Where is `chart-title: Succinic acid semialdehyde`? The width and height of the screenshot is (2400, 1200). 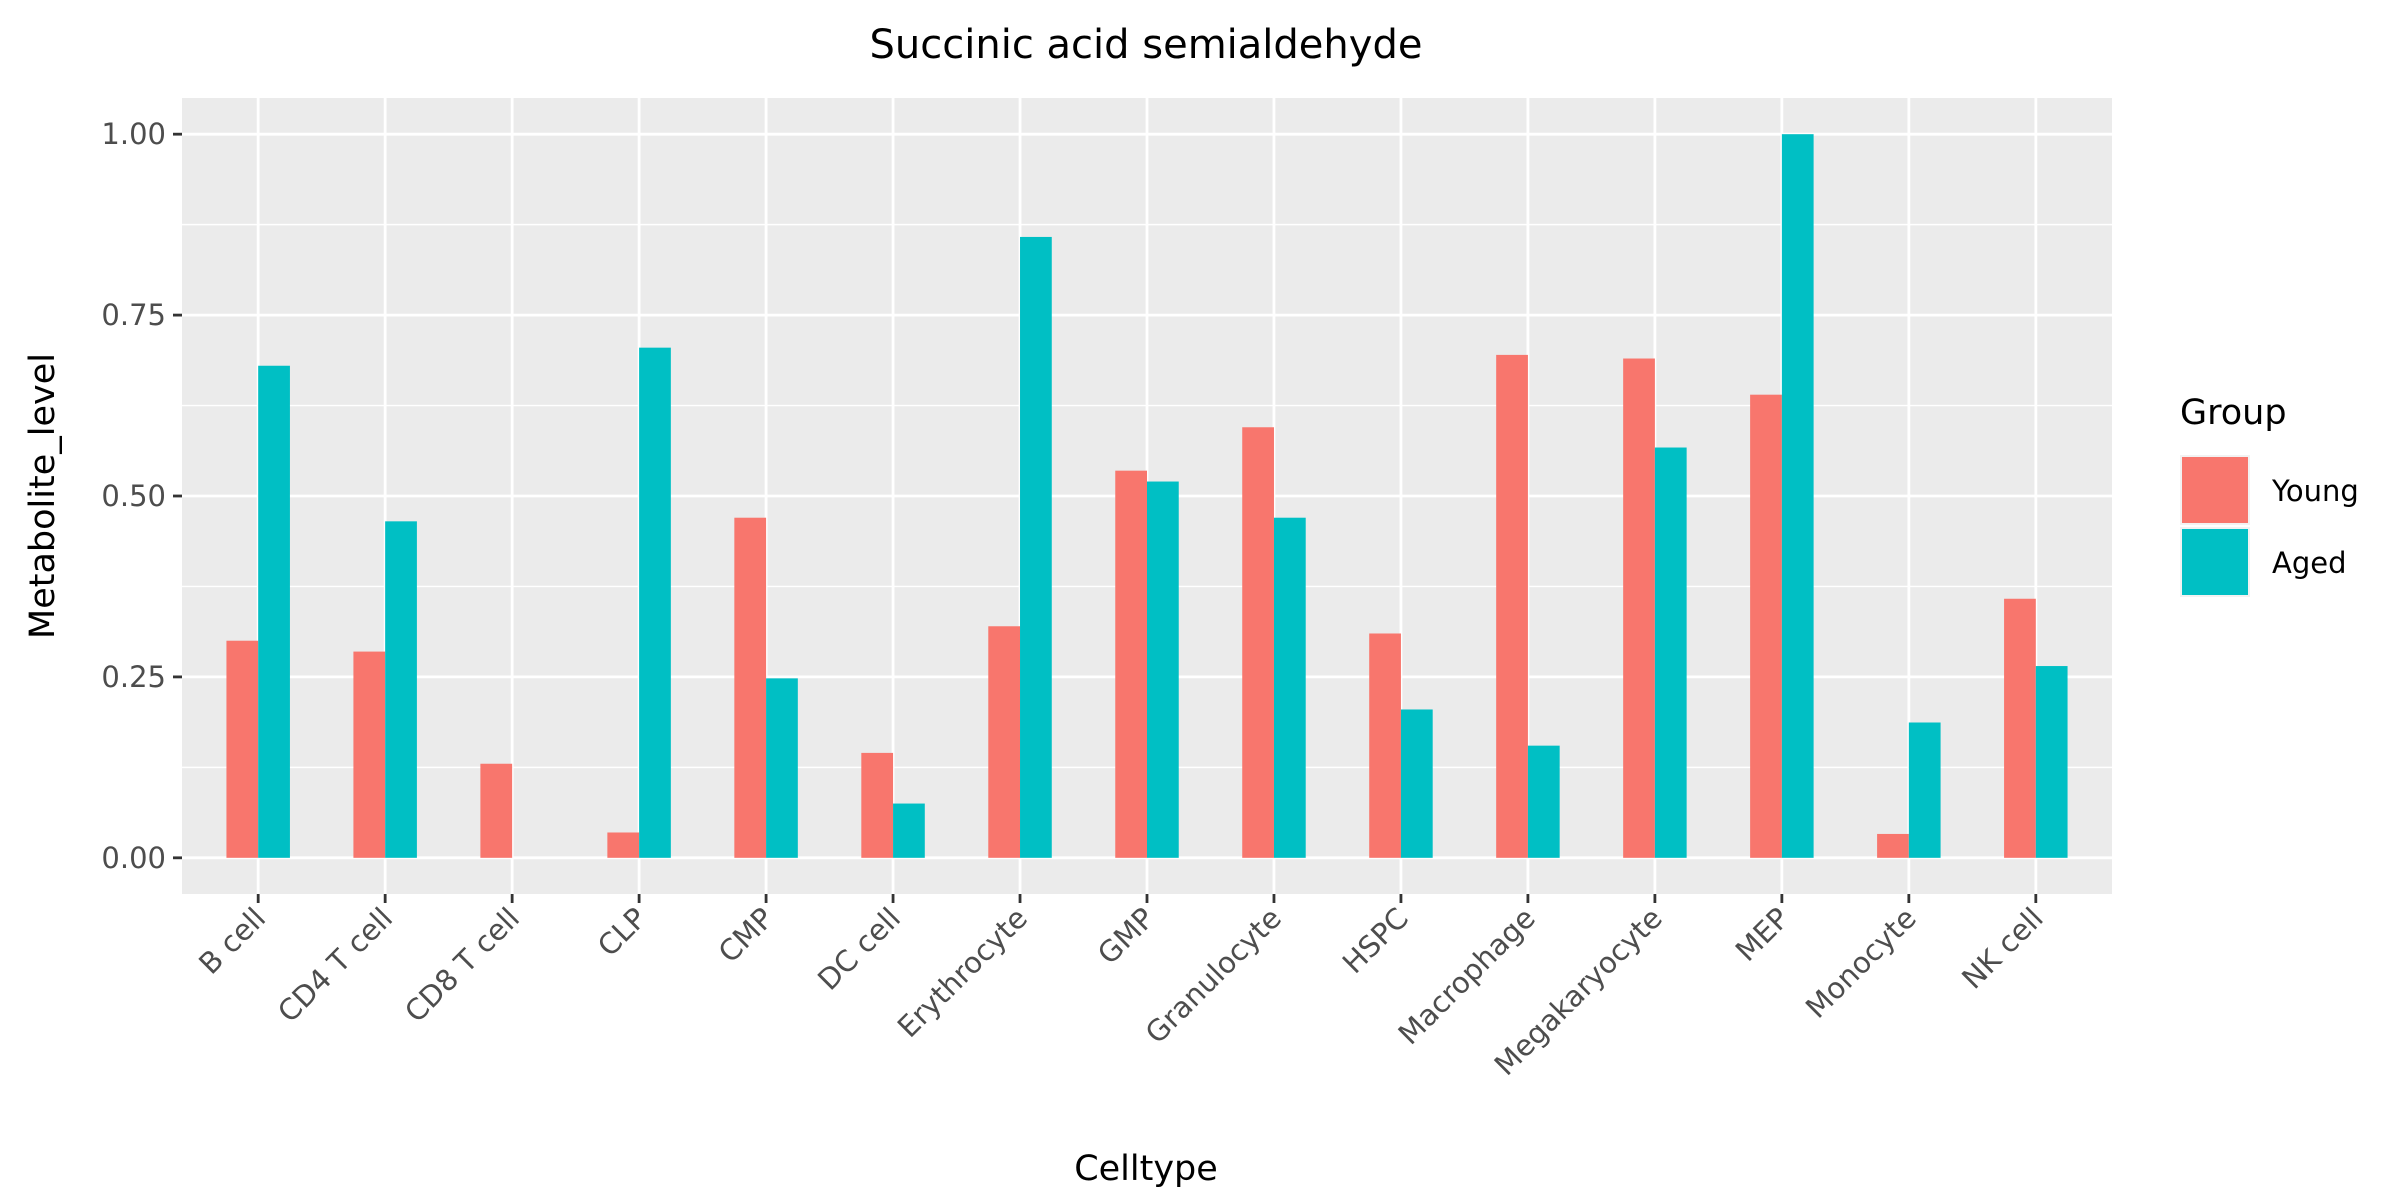 chart-title: Succinic acid semialdehyde is located at coordinates (1146, 45).